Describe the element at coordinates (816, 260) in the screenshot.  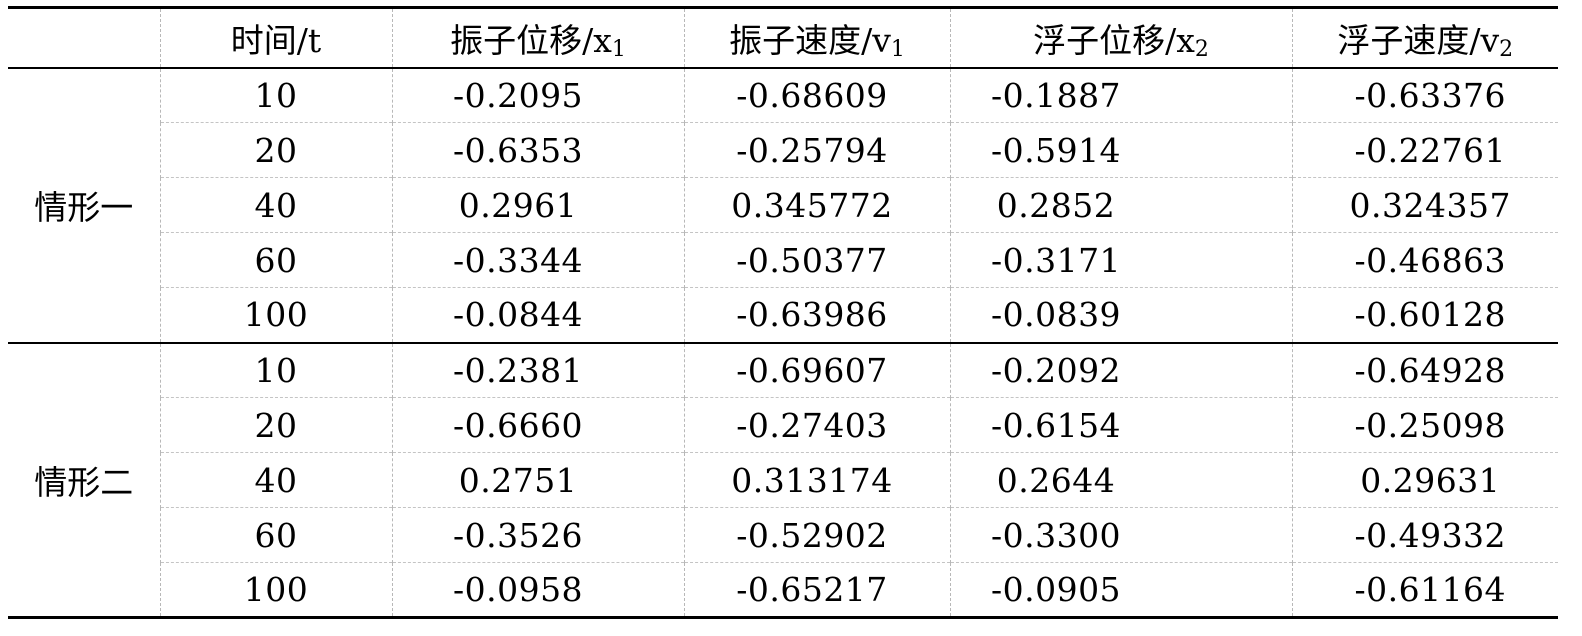
I see `cell-oscillator-velocity: -0.50377` at that location.